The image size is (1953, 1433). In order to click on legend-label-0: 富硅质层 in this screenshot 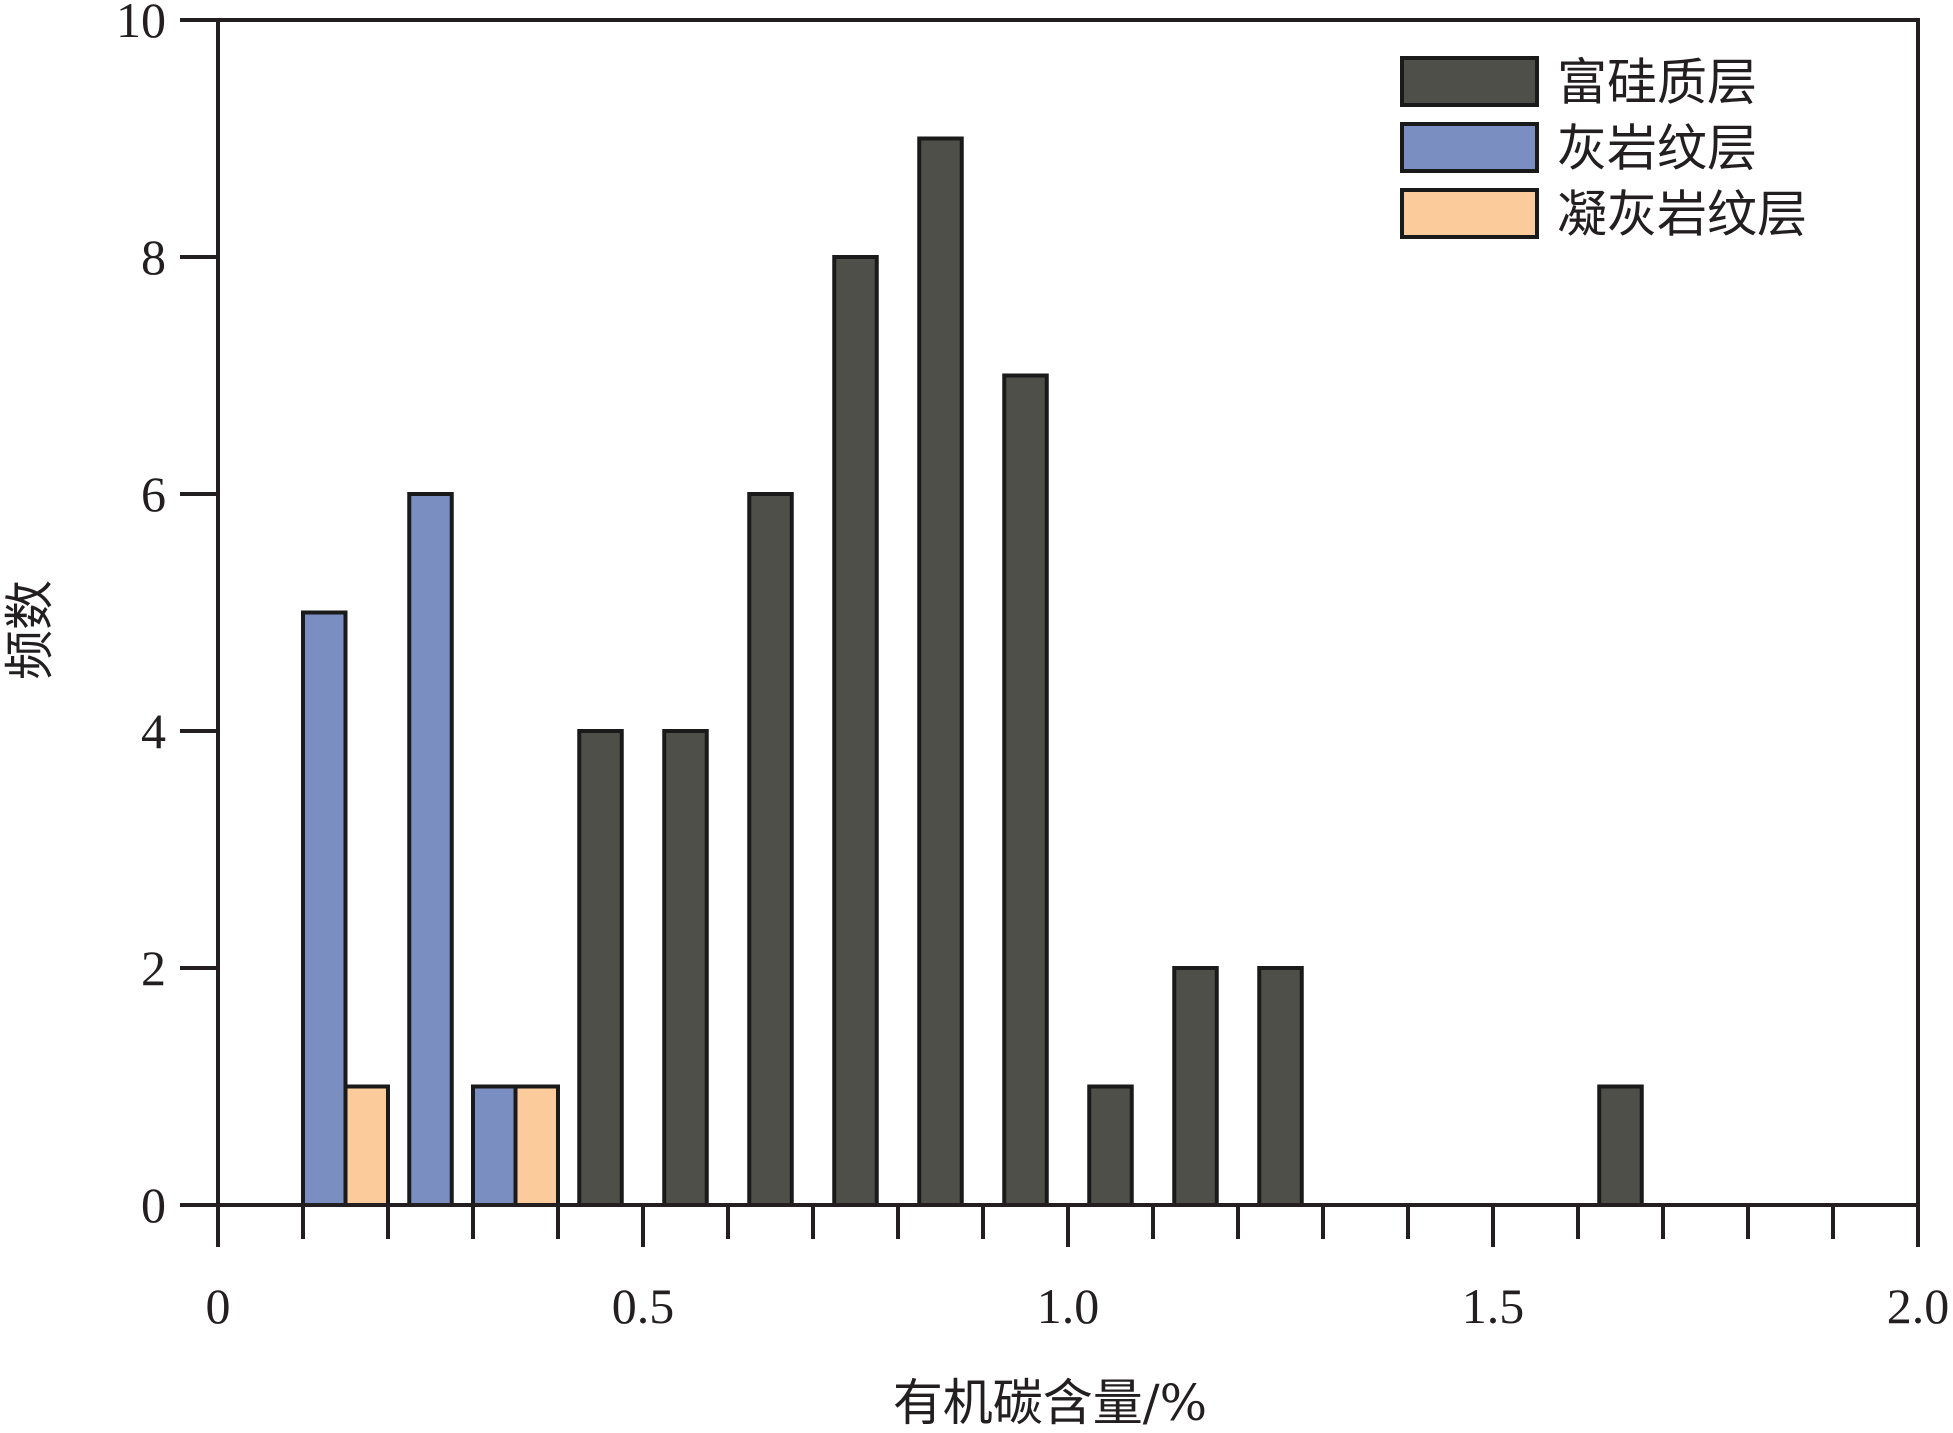, I will do `click(1657, 83)`.